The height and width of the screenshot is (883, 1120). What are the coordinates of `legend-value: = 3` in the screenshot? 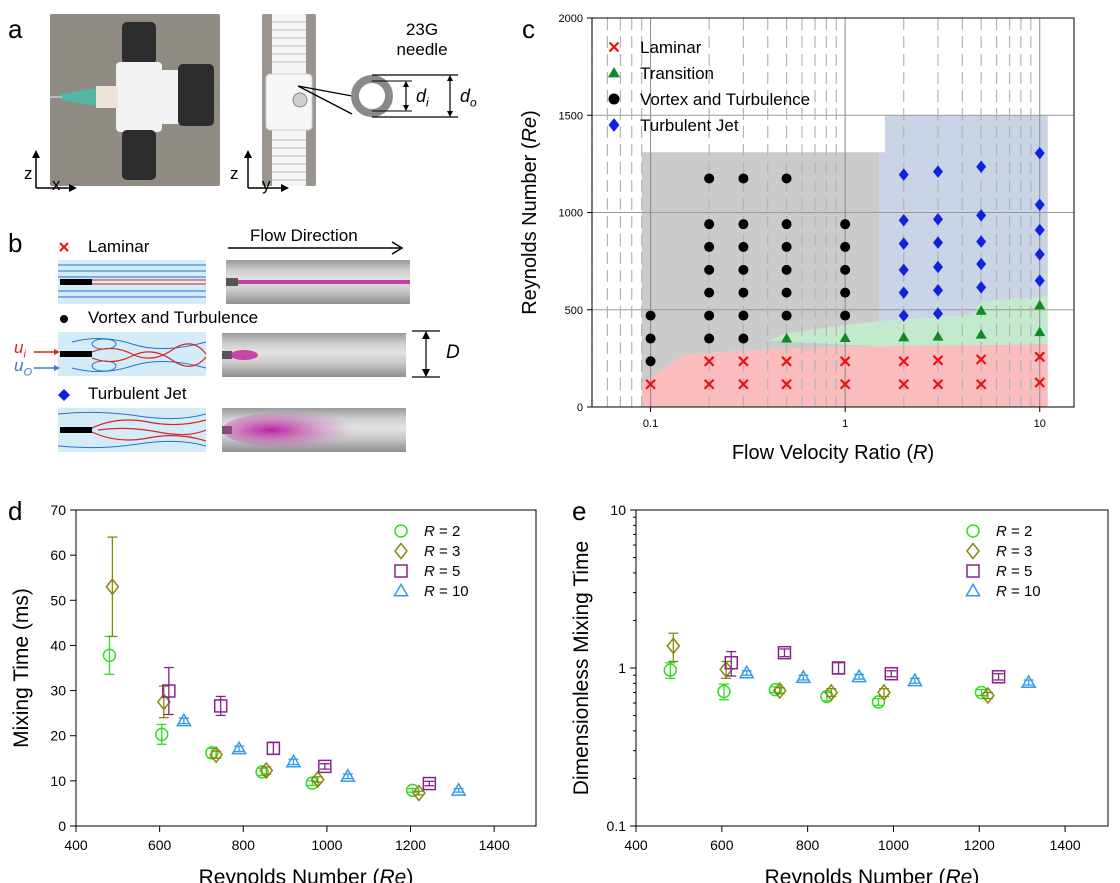 It's located at (447, 551).